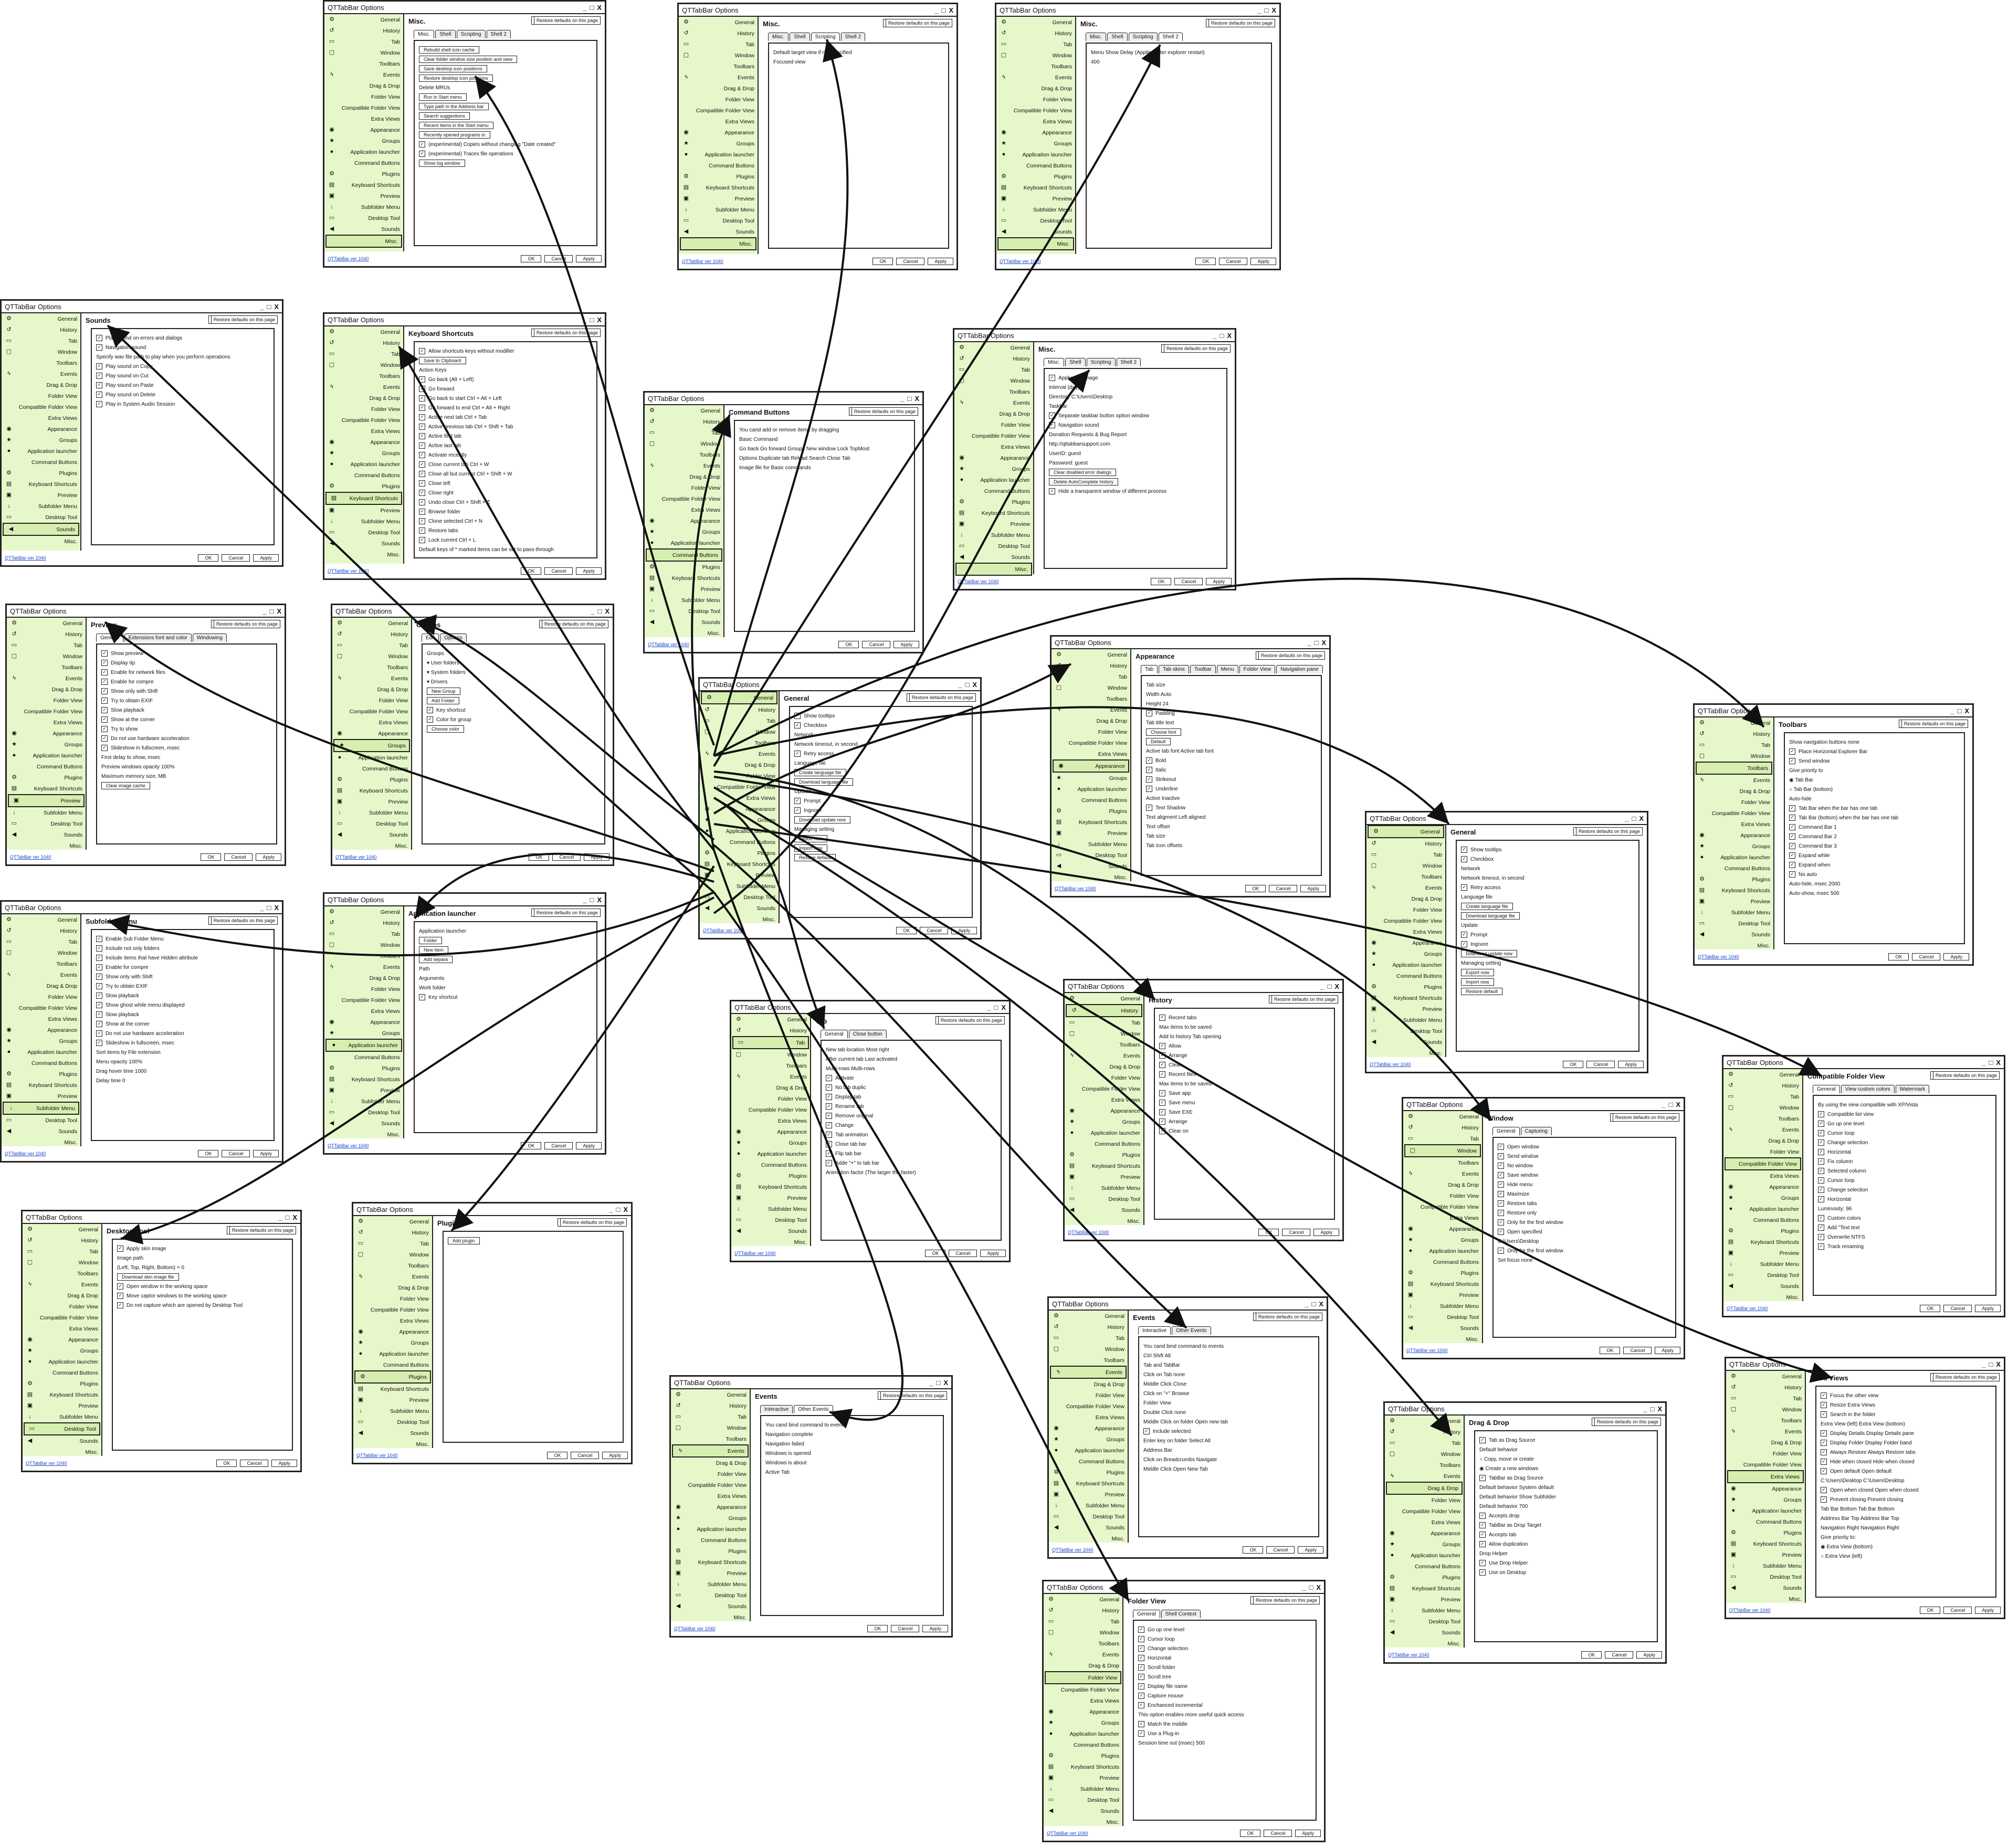 Image resolution: width=2008 pixels, height=1848 pixels. What do you see at coordinates (1241, 23) in the screenshot?
I see `restore-defaults-button: Restore defaults on this page` at bounding box center [1241, 23].